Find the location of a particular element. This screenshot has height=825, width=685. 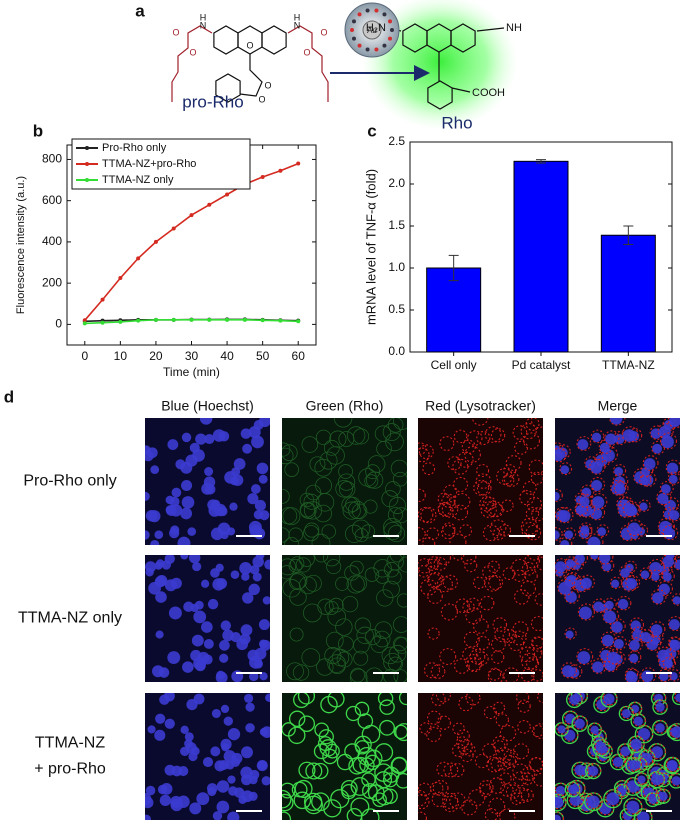

column-header: Blue (Hoechst) is located at coordinates (207, 406).